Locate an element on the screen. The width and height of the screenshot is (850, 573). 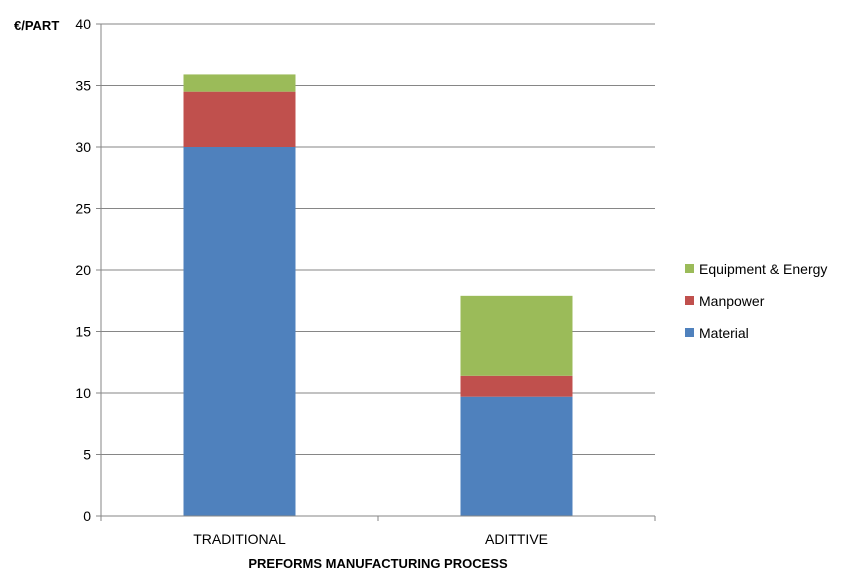
x-tick-label: TRADITIONAL is located at coordinates (239, 539).